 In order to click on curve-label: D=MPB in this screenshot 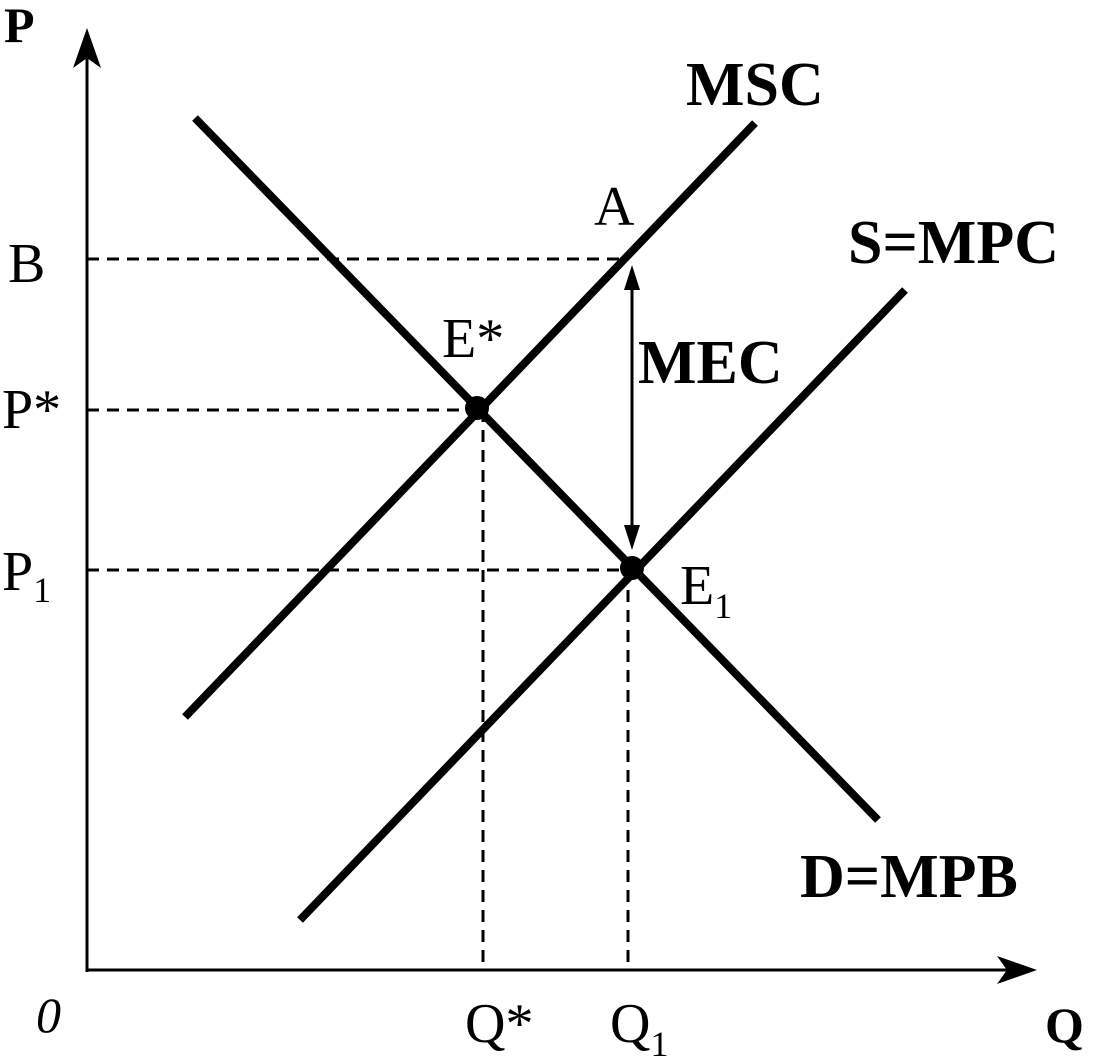, I will do `click(909, 877)`.